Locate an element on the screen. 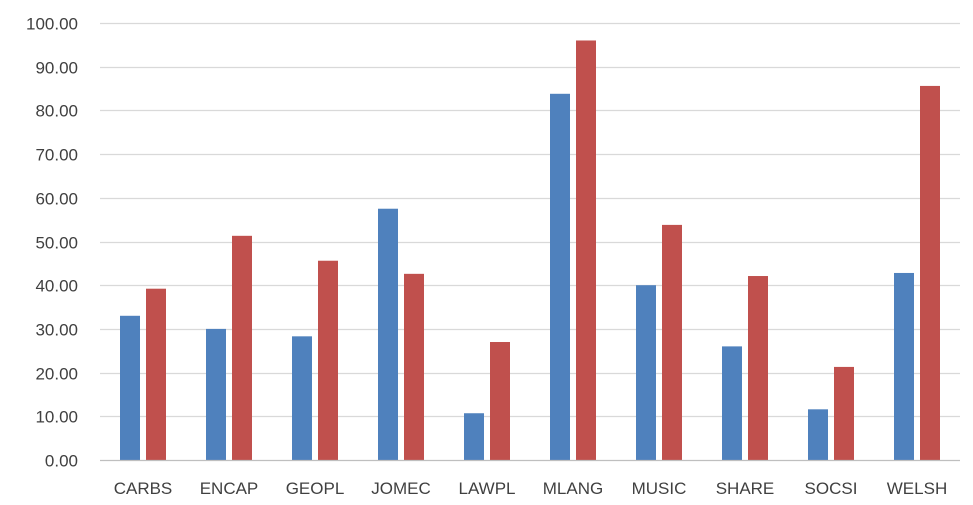  bar-series-1-share is located at coordinates (732, 403).